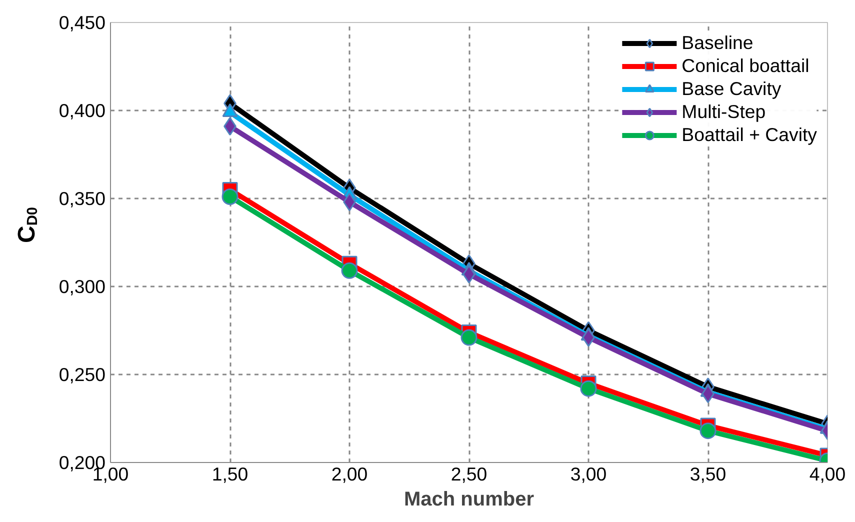 The height and width of the screenshot is (522, 855). What do you see at coordinates (349, 474) in the screenshot?
I see `x-tick-label: 2,00` at bounding box center [349, 474].